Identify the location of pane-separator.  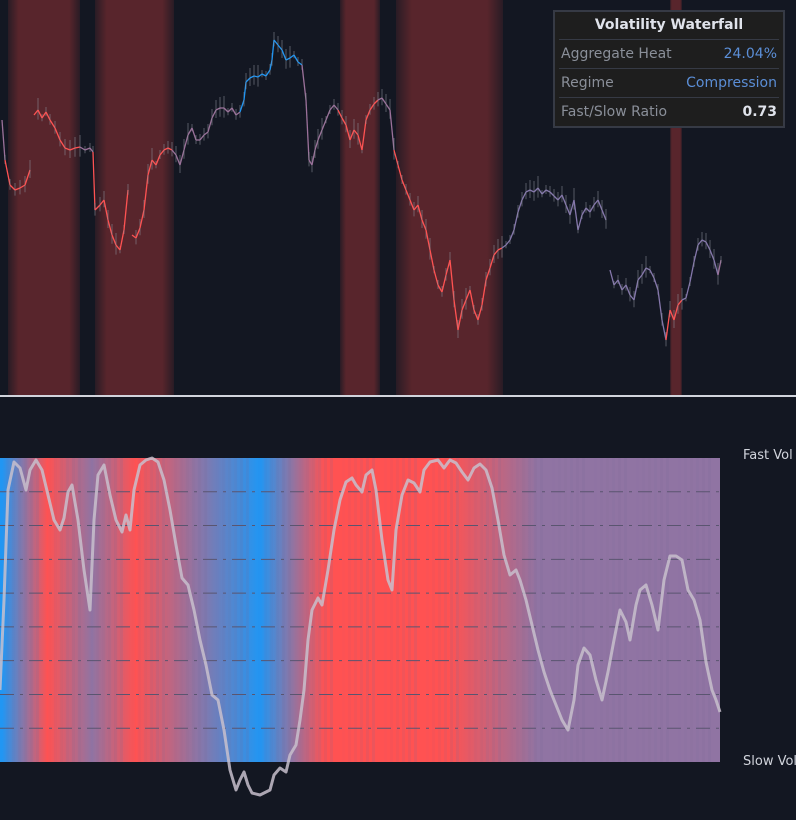
(398, 396).